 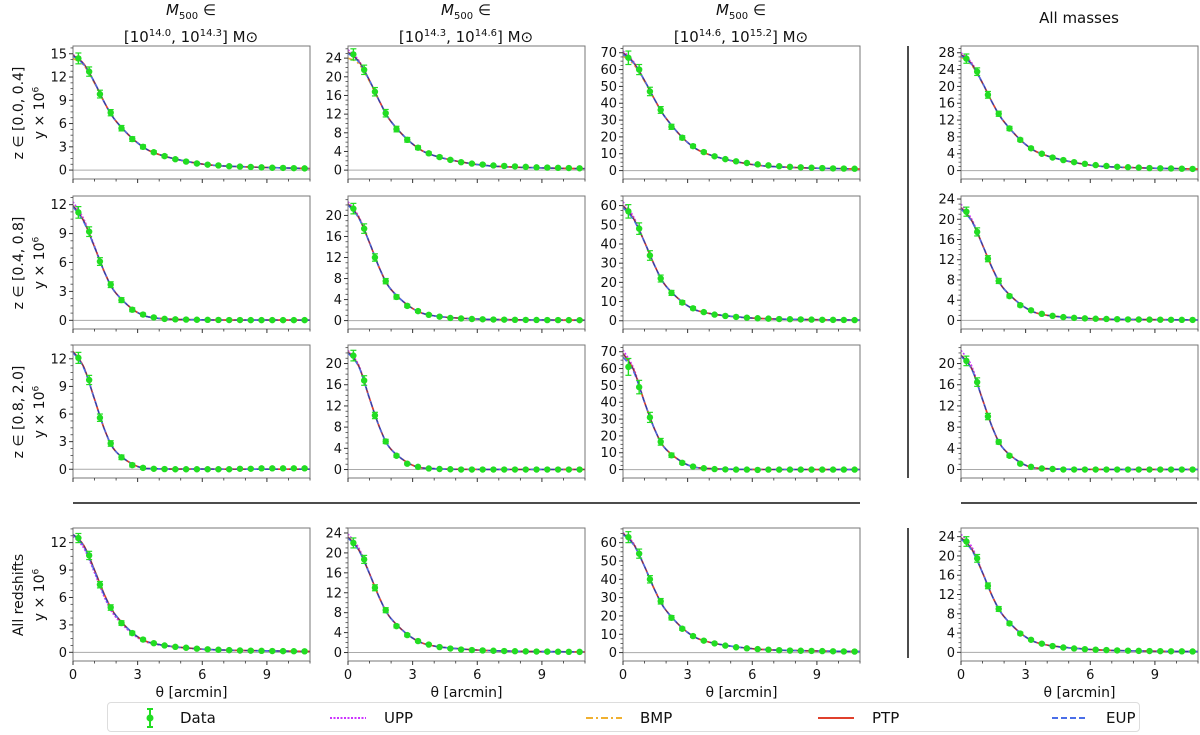 What do you see at coordinates (63, 147) in the screenshot?
I see `y-tick-label: 3` at bounding box center [63, 147].